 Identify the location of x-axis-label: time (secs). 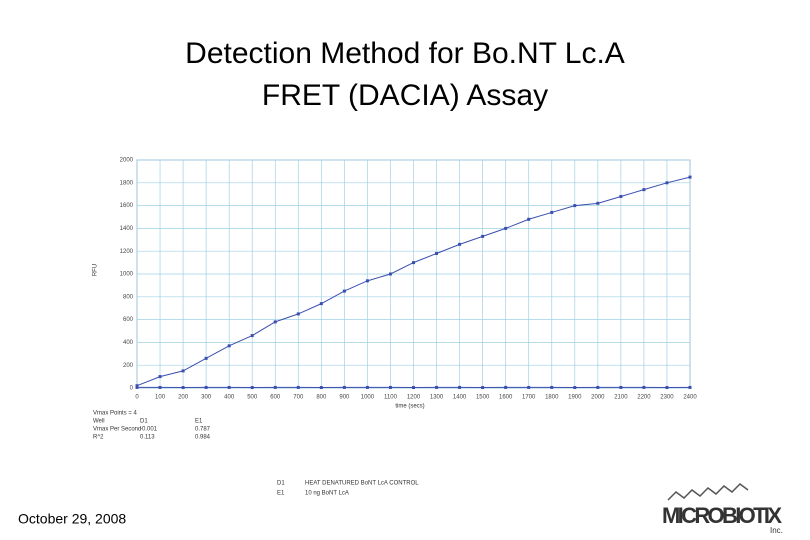
(409, 407).